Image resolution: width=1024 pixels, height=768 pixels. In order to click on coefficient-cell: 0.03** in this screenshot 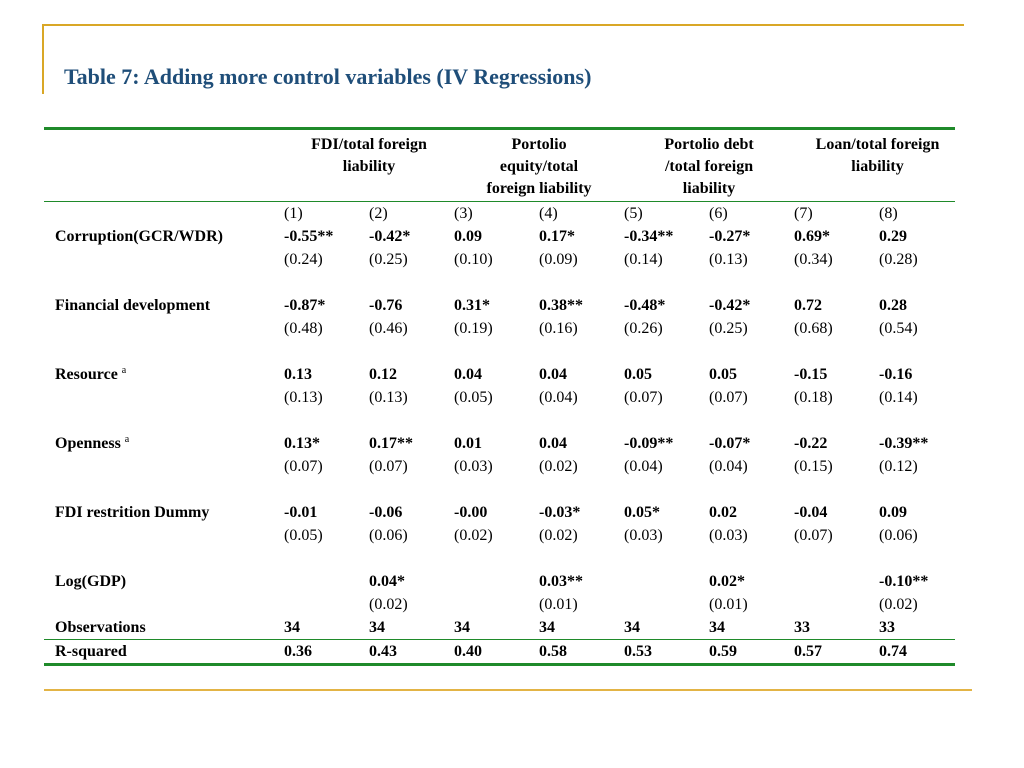, I will do `click(561, 581)`.